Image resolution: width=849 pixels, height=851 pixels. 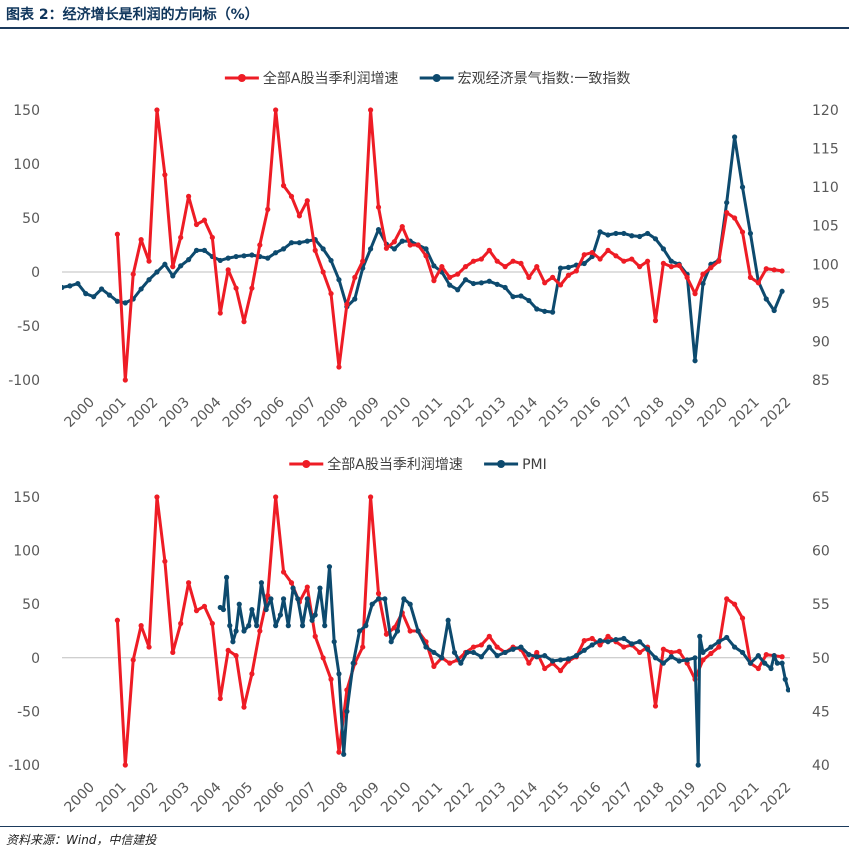 What do you see at coordinates (301, 797) in the screenshot?
I see `x-tick-label: 2007` at bounding box center [301, 797].